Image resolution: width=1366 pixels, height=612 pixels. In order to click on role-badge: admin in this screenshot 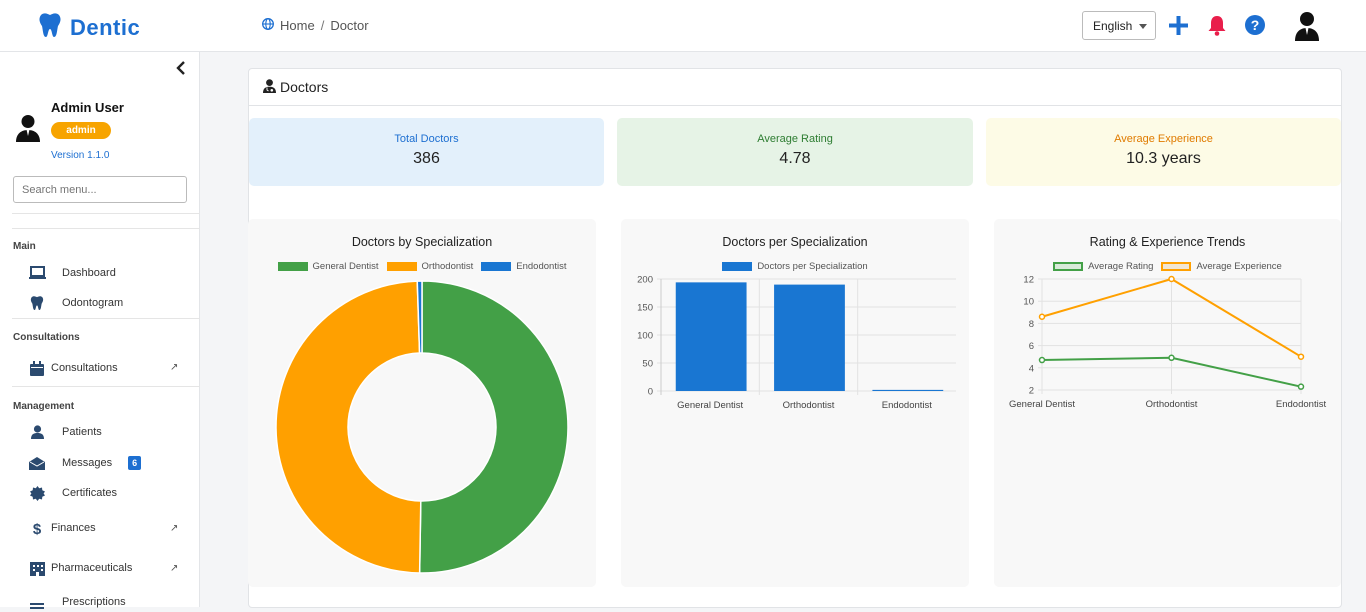, I will do `click(81, 130)`.